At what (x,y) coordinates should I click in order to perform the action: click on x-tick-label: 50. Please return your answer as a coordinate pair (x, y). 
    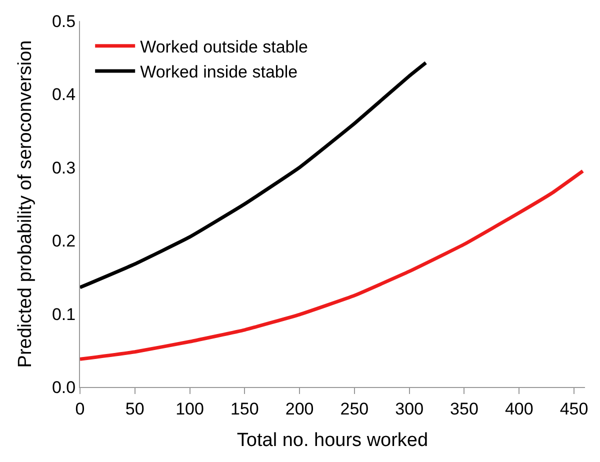
    Looking at the image, I should click on (134, 408).